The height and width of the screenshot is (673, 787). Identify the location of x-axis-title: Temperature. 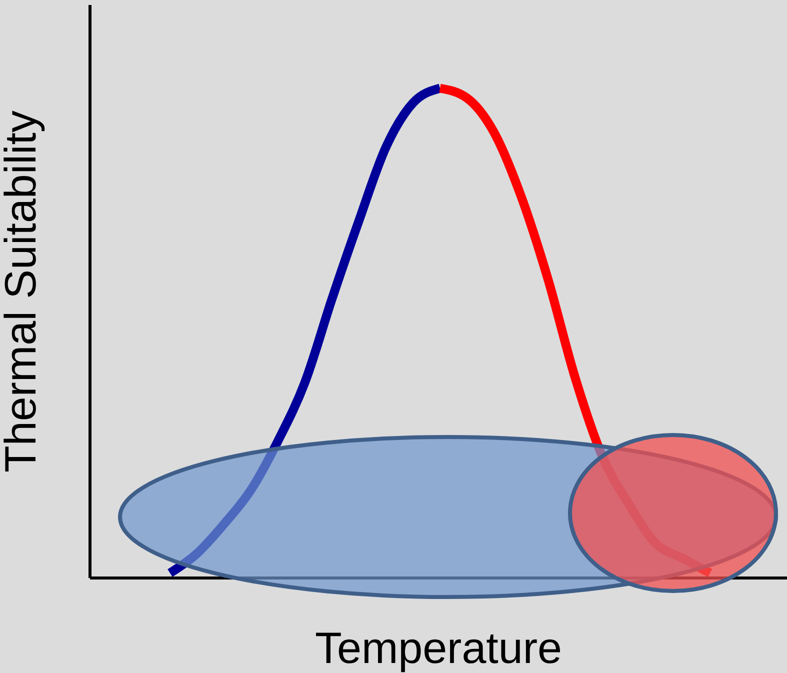
(438, 648).